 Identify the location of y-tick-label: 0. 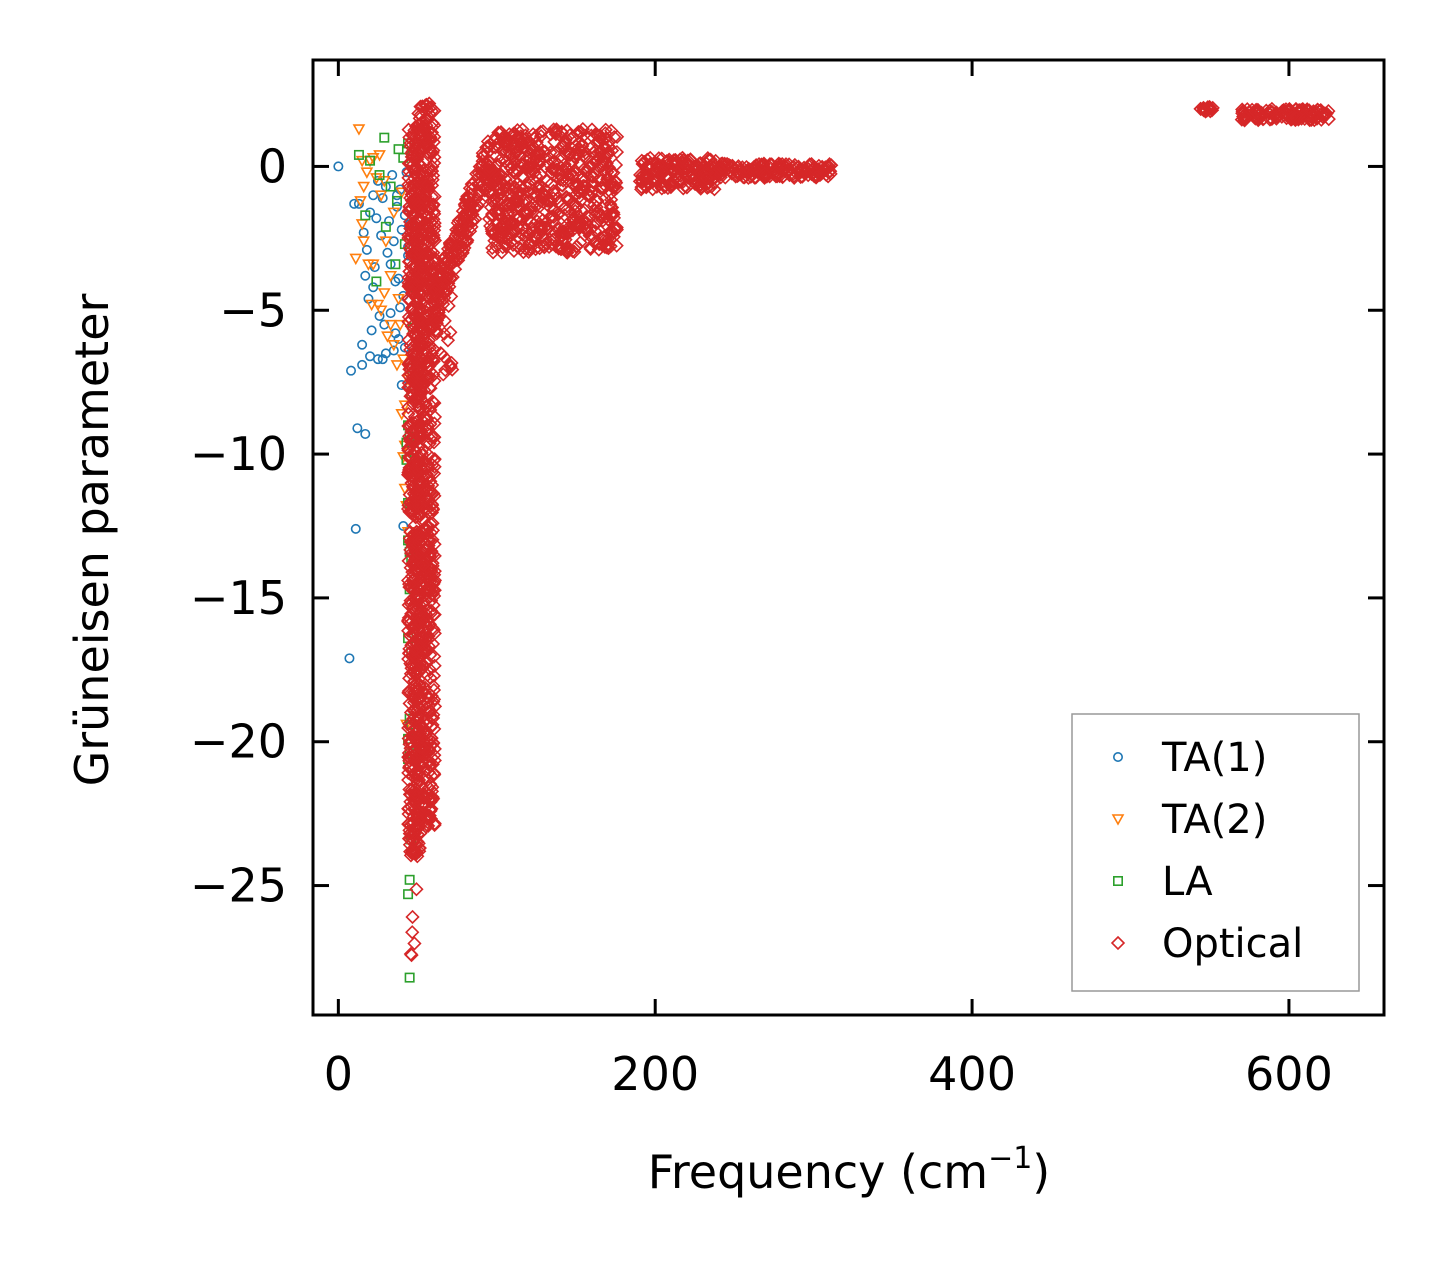
(272, 166).